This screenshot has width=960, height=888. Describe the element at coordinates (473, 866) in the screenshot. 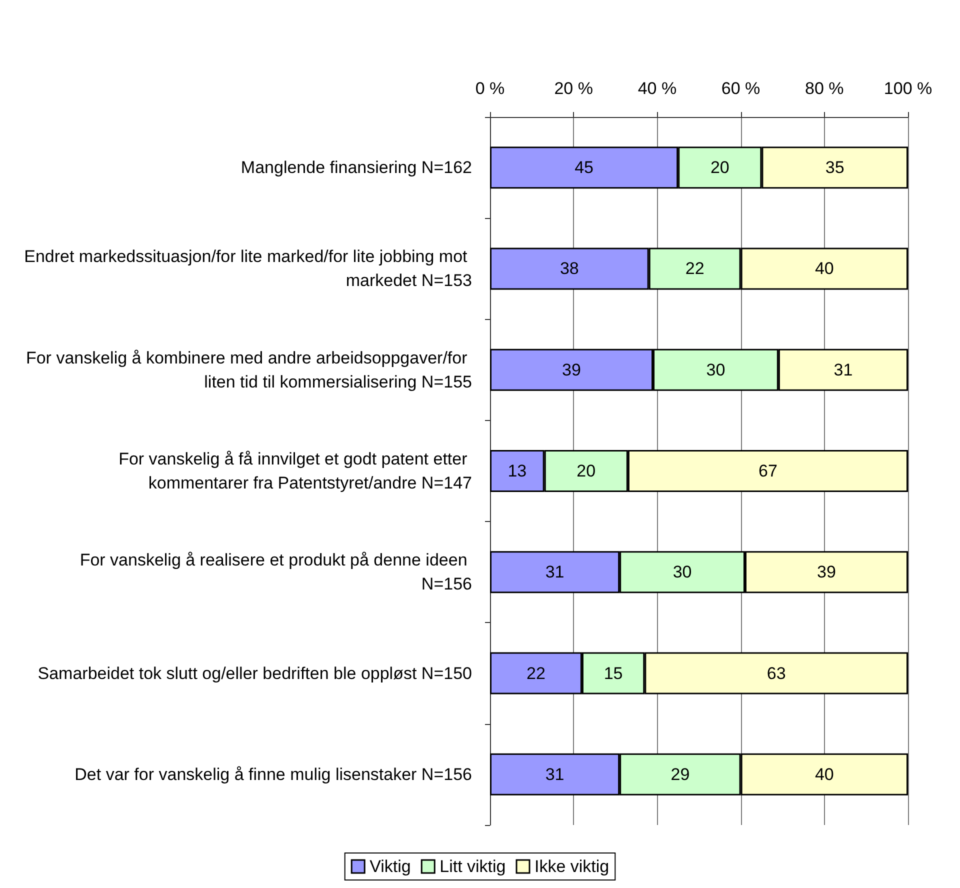

I see `legend-label: Litt viktig` at that location.